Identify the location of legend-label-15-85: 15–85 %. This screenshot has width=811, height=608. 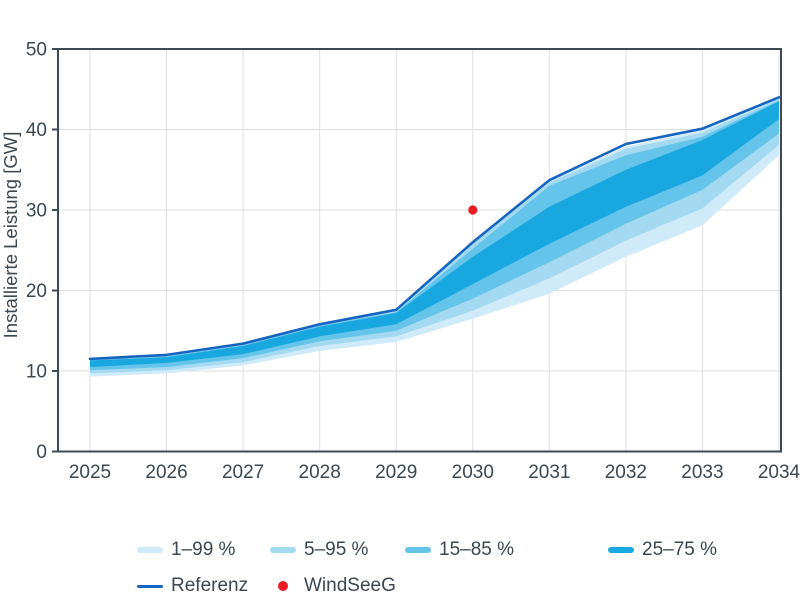
(477, 549).